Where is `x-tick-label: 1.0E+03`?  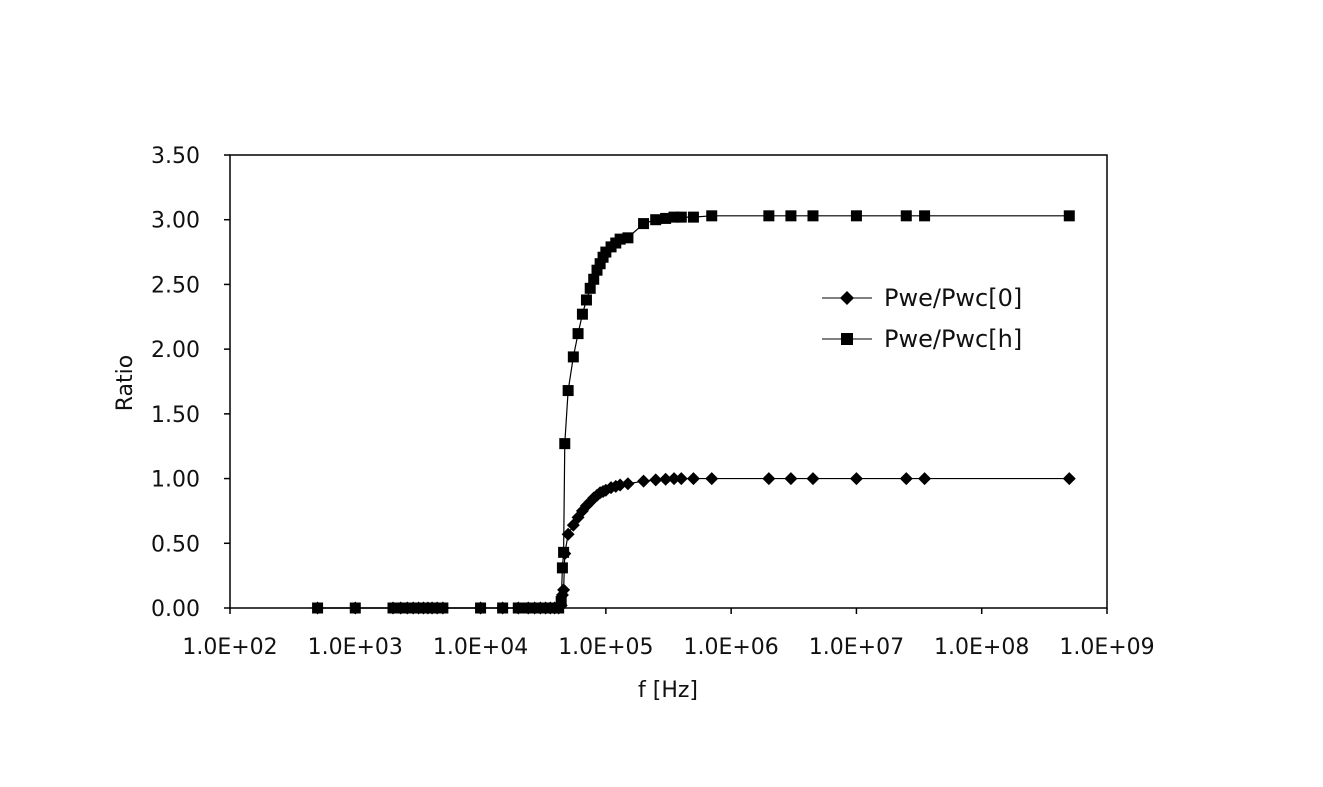 x-tick-label: 1.0E+03 is located at coordinates (355, 647).